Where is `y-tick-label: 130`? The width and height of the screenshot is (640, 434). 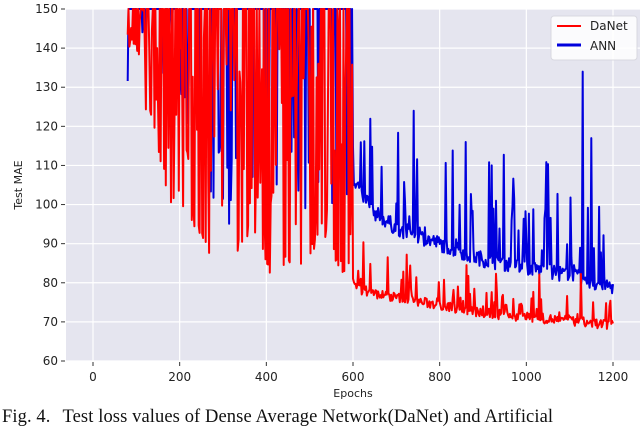
y-tick-label: 130 is located at coordinates (46, 87).